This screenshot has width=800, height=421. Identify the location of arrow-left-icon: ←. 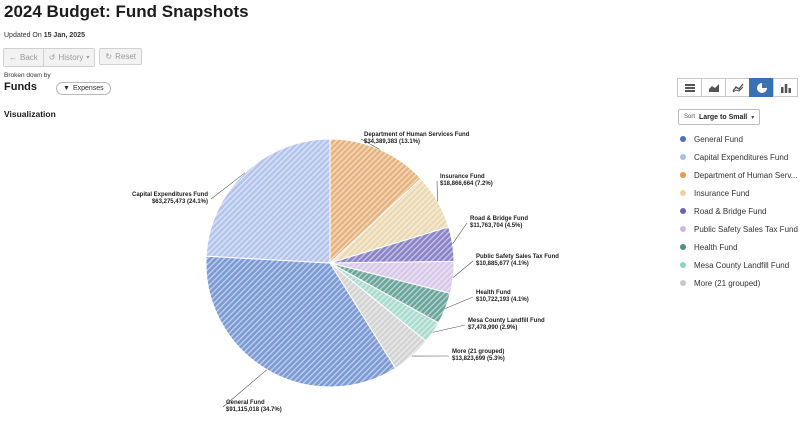
(13, 57).